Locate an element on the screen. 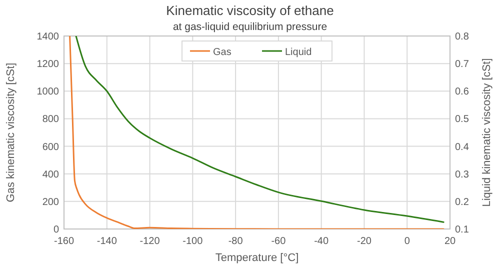  legend-label: Gas is located at coordinates (222, 52).